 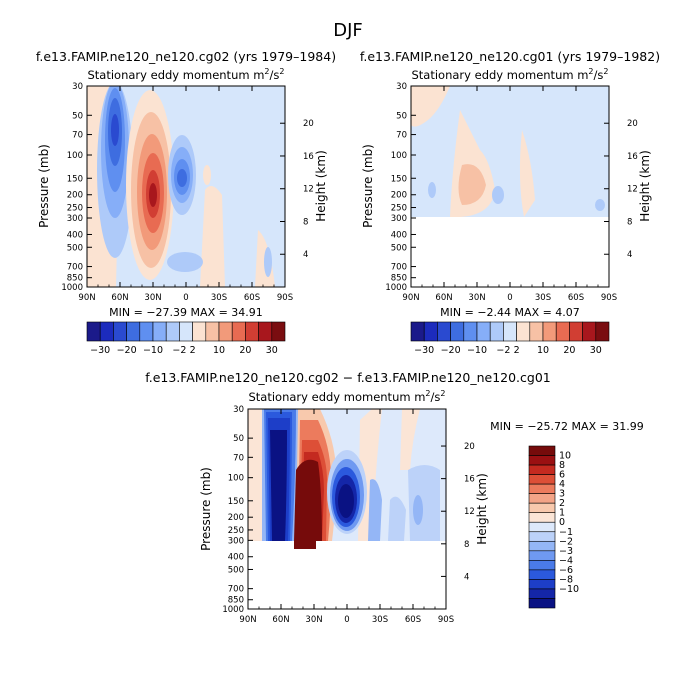 What do you see at coordinates (236, 518) in the screenshot?
I see `diff-y-tick-label: 200` at bounding box center [236, 518].